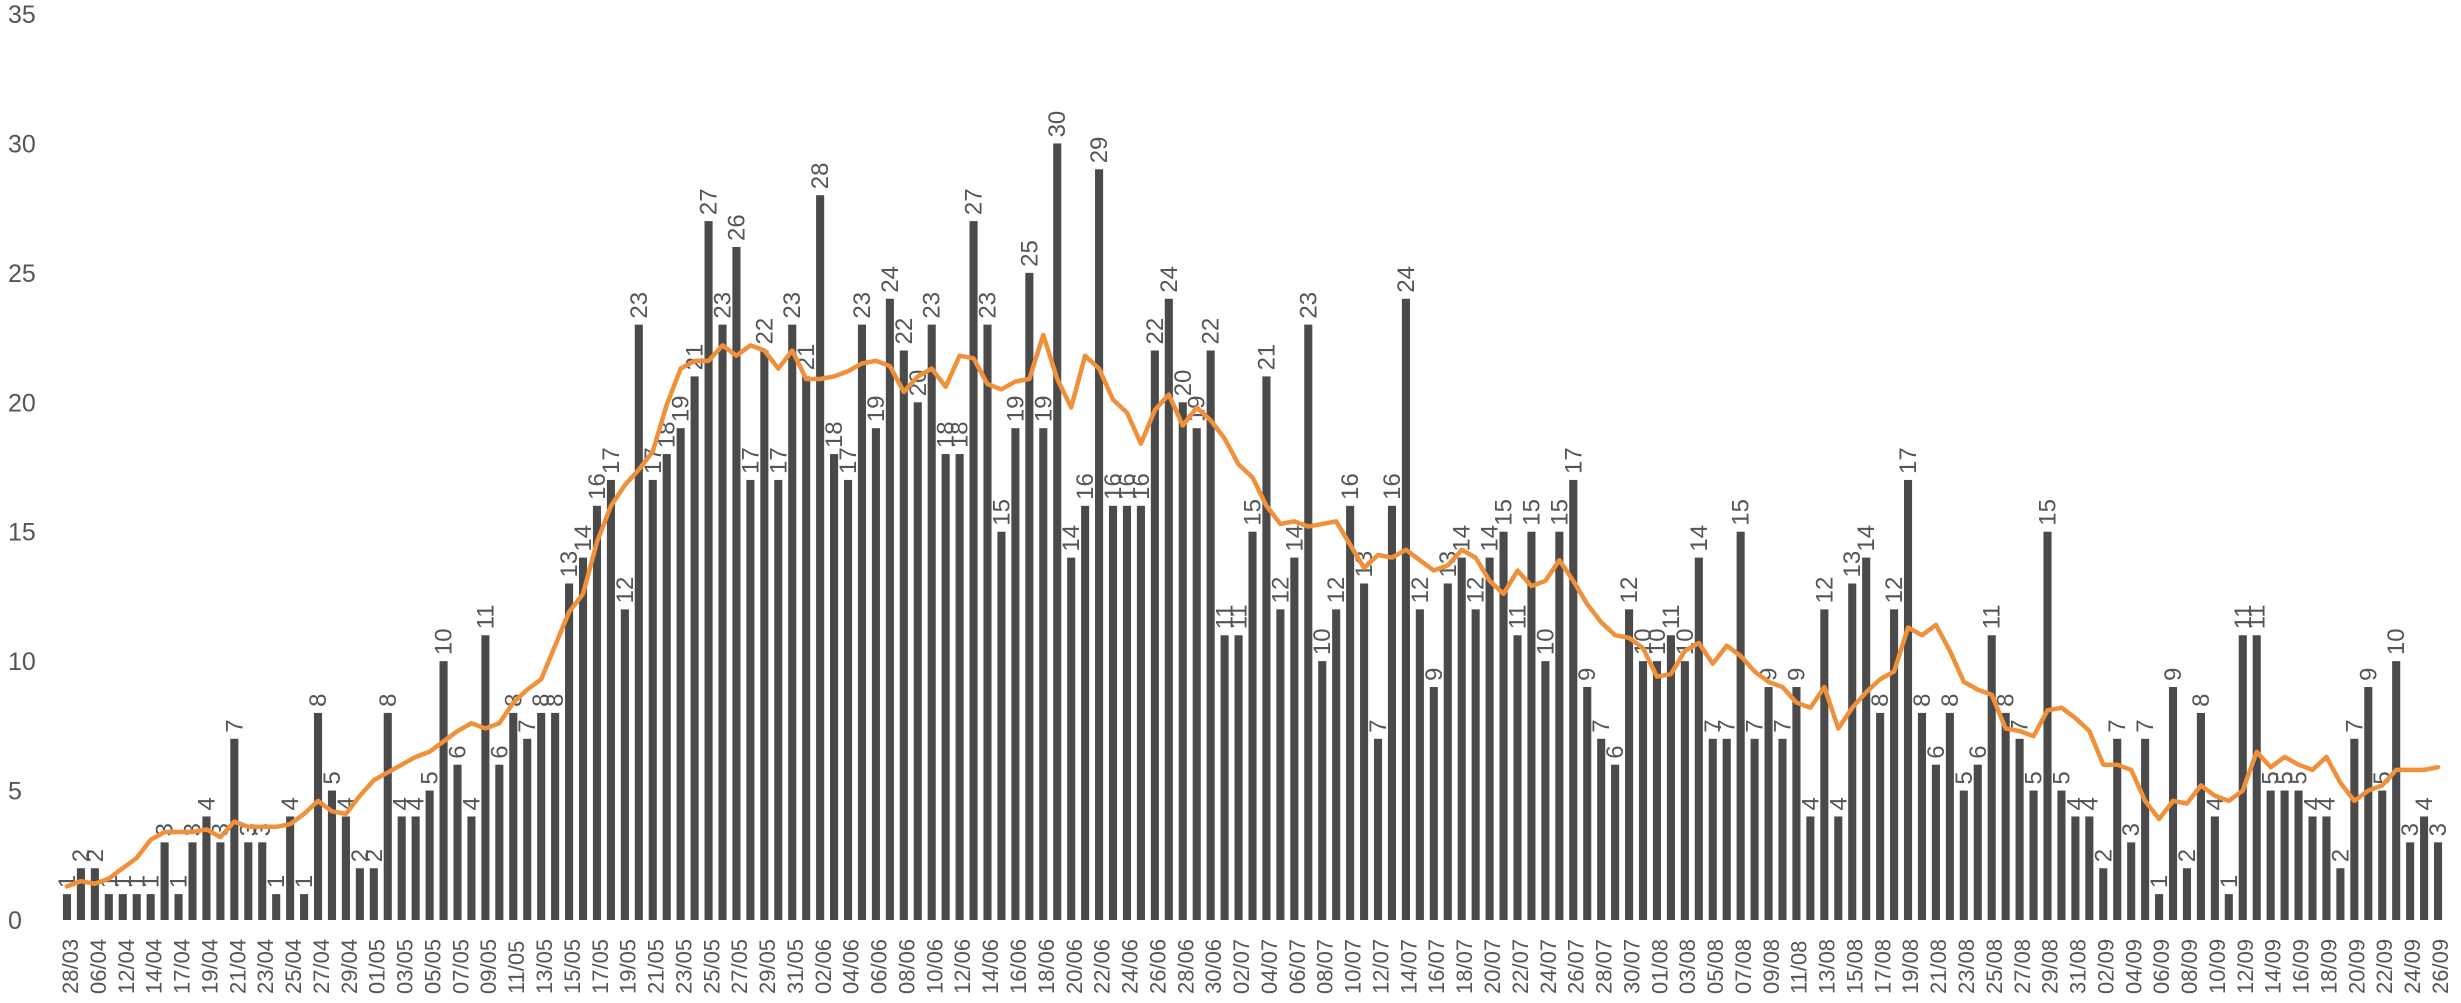  What do you see at coordinates (1408, 966) in the screenshot?
I see `x-tick-label-48: 14/07` at bounding box center [1408, 966].